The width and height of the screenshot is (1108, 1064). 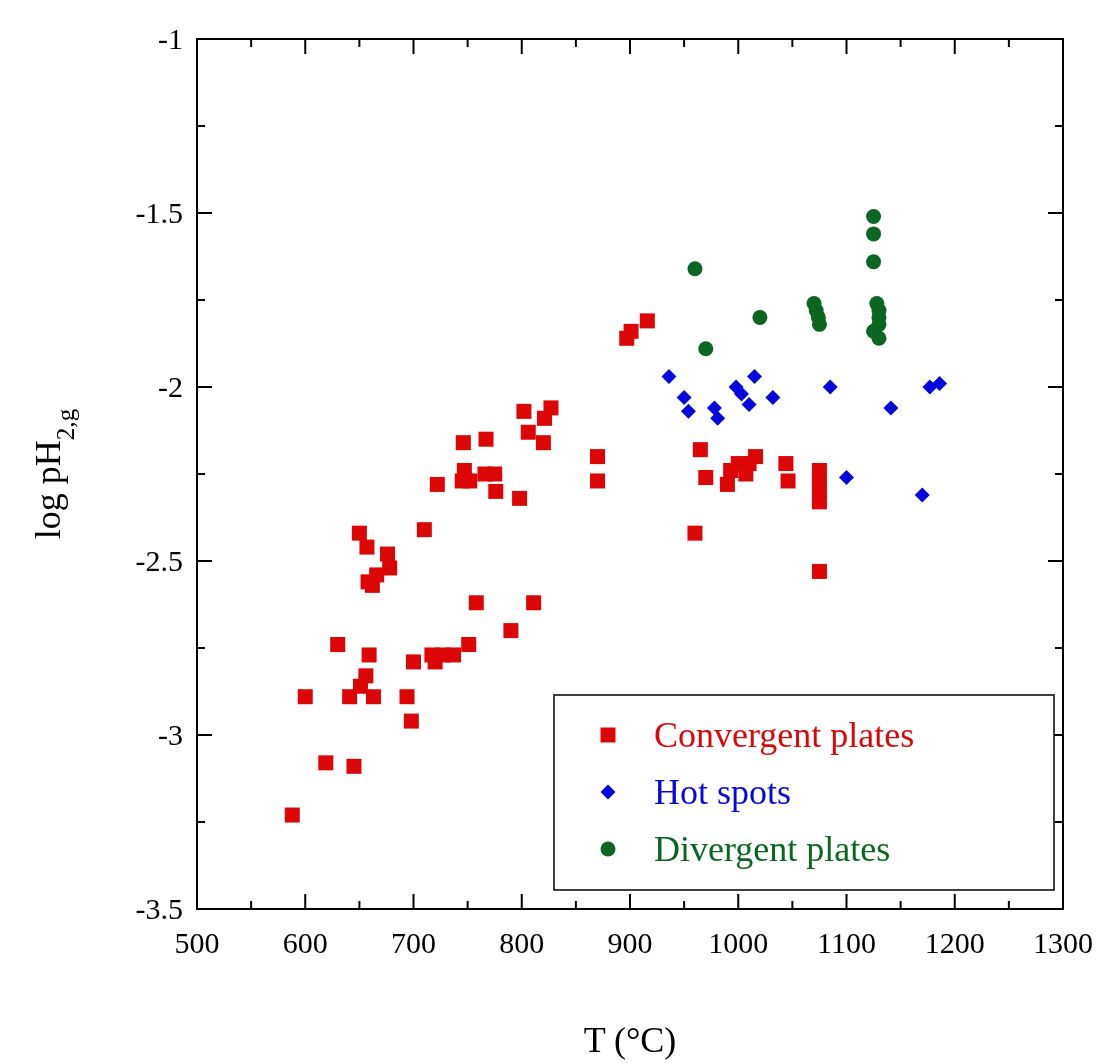 What do you see at coordinates (723, 792) in the screenshot?
I see `legend-label: Hot spots` at bounding box center [723, 792].